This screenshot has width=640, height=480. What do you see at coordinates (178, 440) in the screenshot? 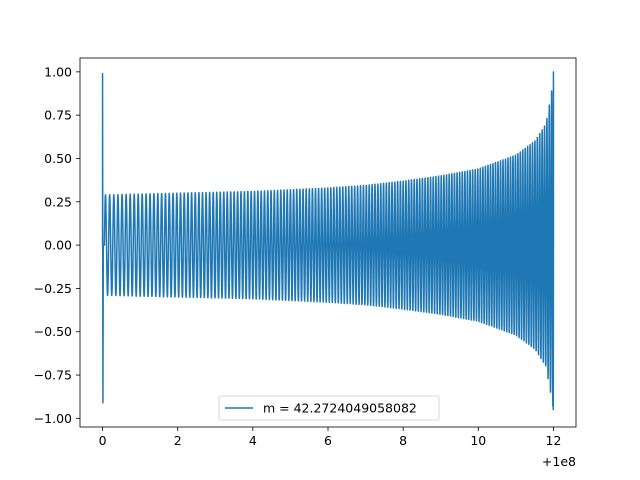
I see `x-tick-label: 2` at bounding box center [178, 440].